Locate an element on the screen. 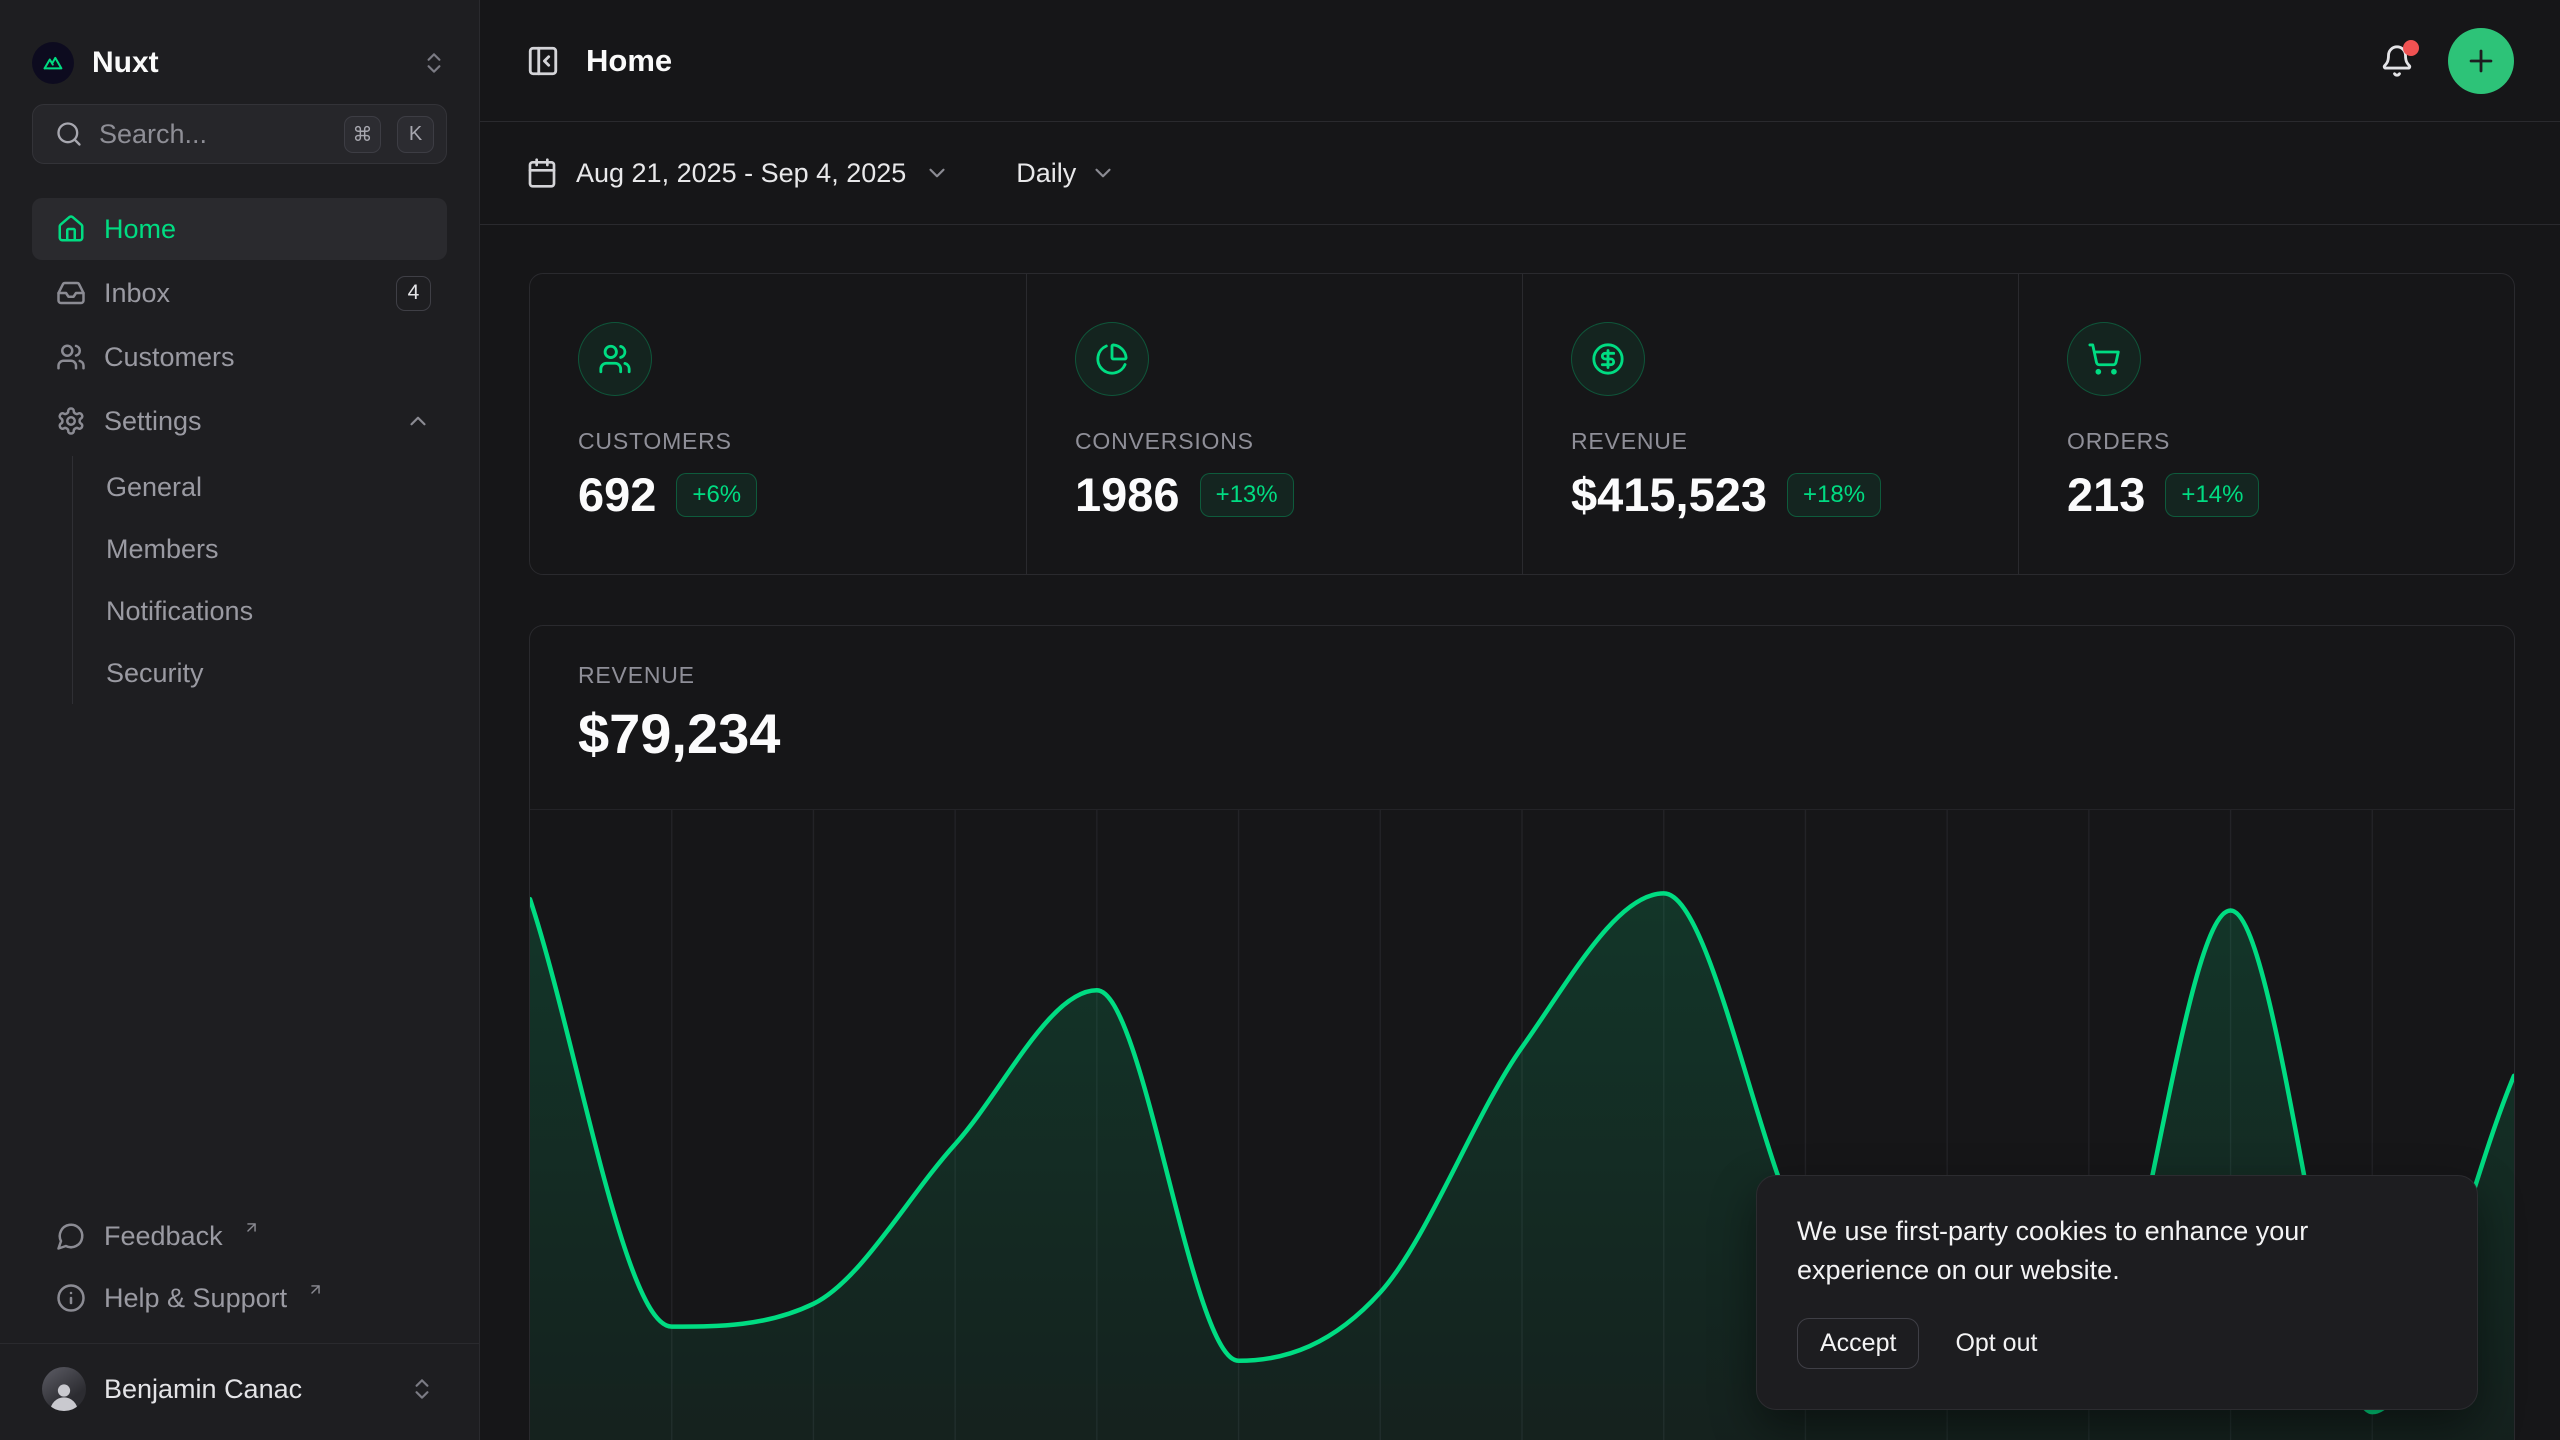 The image size is (2560, 1440). sidebar-item-label: Inbox is located at coordinates (137, 292).